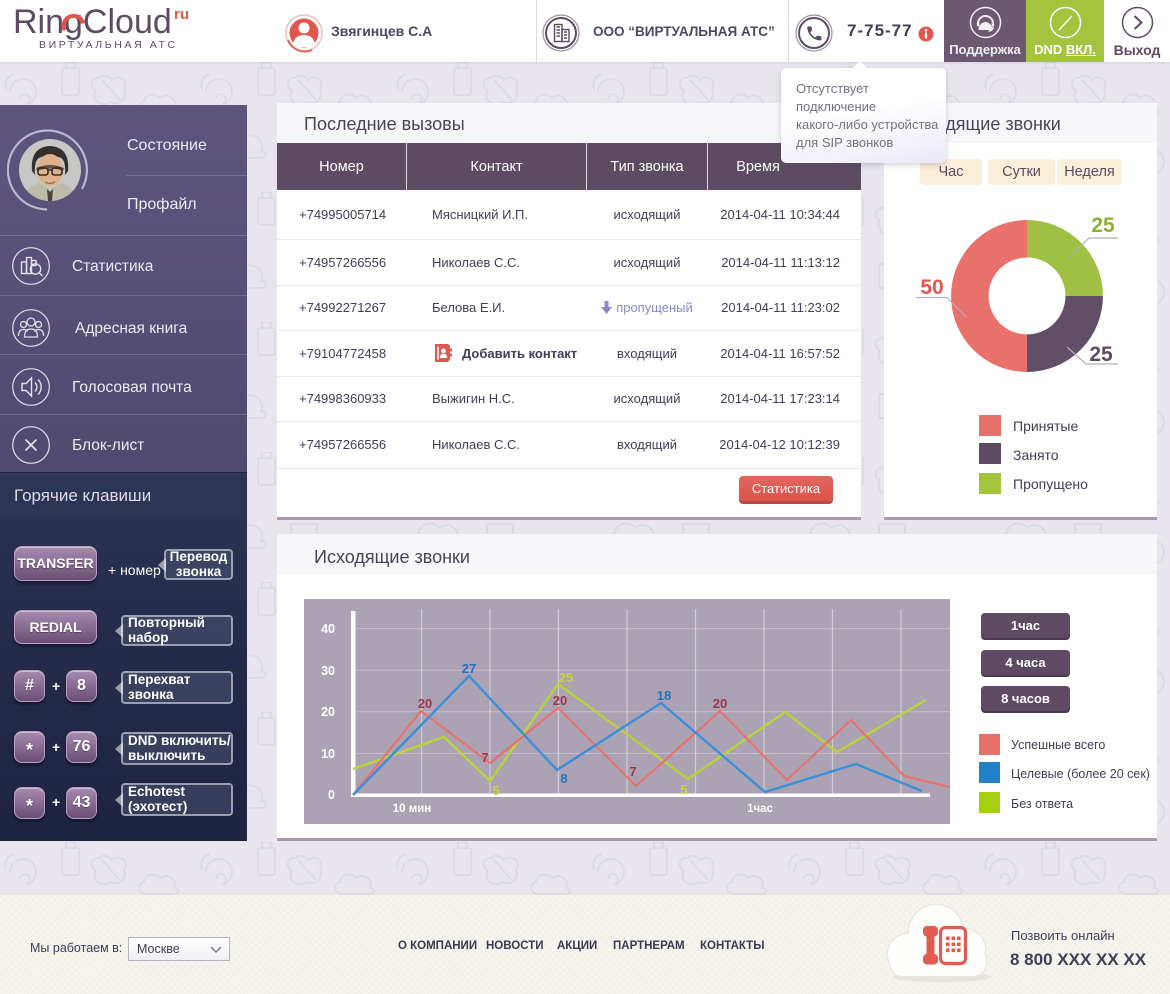  What do you see at coordinates (328, 671) in the screenshot?
I see `svg-text: 30` at bounding box center [328, 671].